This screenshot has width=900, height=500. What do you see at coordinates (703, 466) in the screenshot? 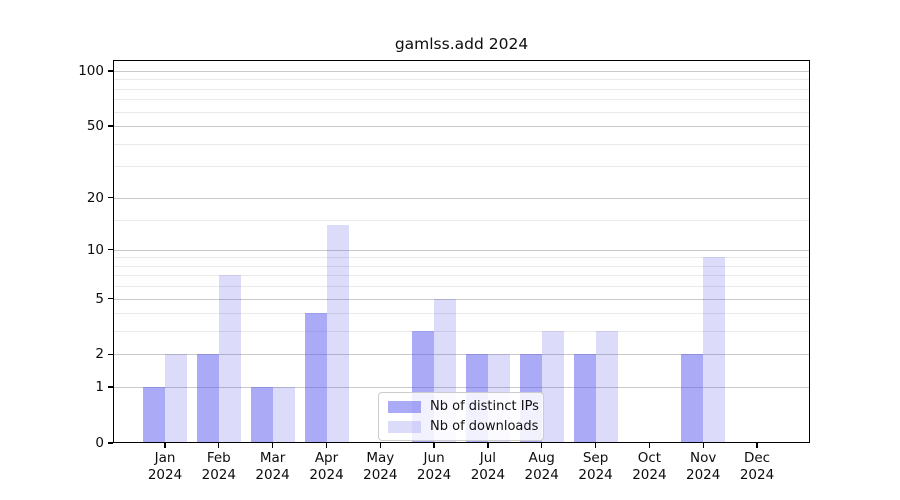
I see `x-tick-label: Nov 2024` at bounding box center [703, 466].